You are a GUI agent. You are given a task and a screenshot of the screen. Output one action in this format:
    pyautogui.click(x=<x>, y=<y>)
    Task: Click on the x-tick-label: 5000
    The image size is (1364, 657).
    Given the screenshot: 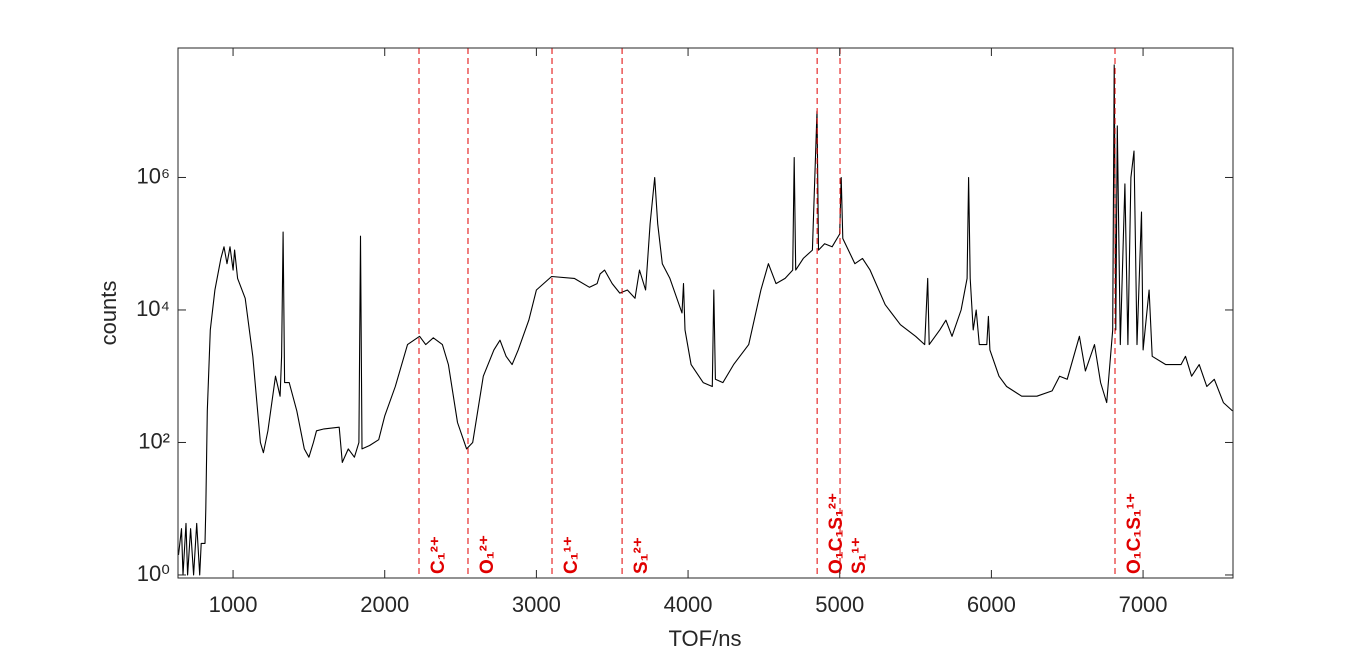 What is the action you would take?
    pyautogui.click(x=839, y=604)
    